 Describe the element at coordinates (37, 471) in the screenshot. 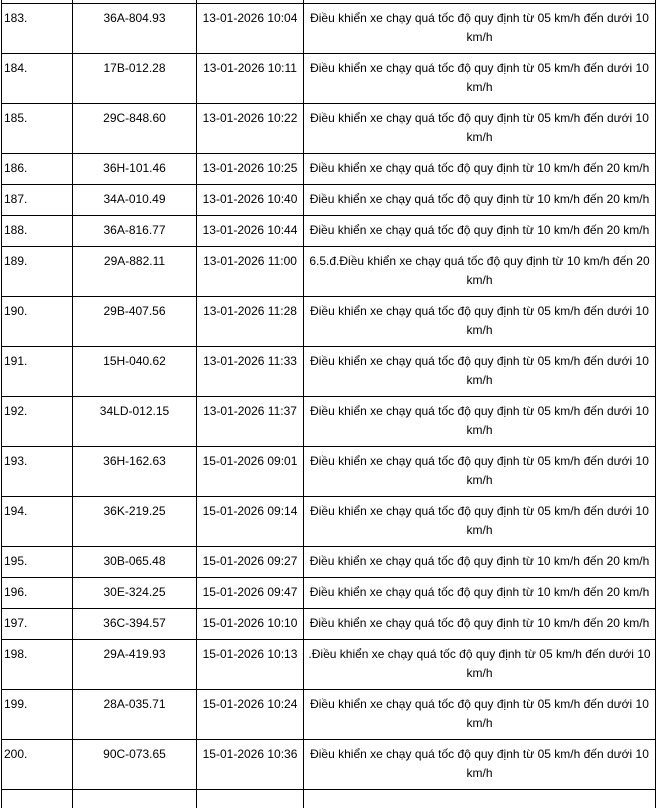

I see `row-number: 193.` at that location.